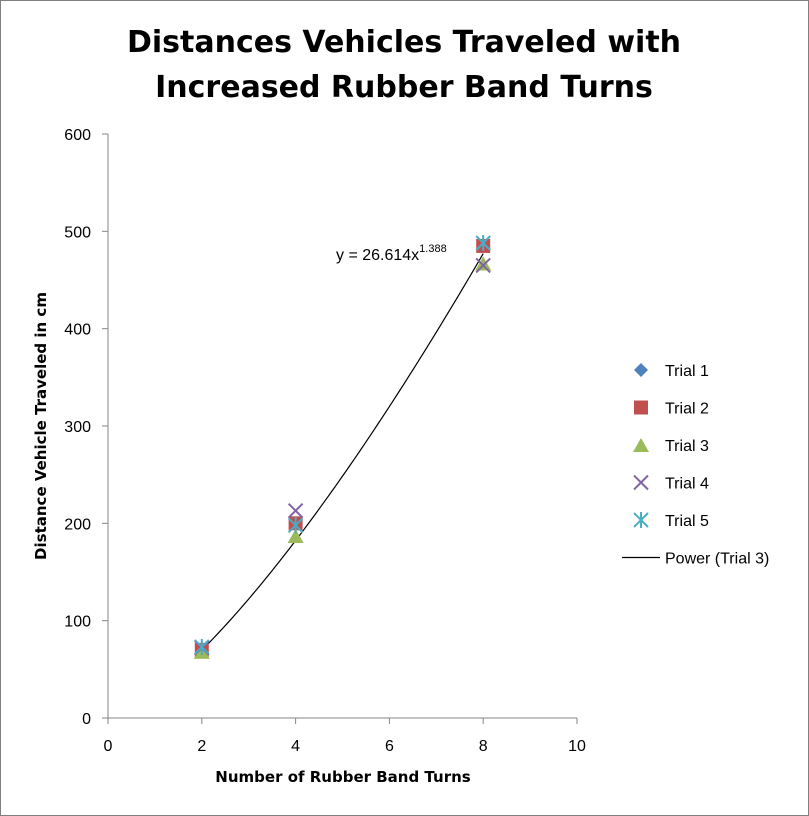 The height and width of the screenshot is (816, 809). What do you see at coordinates (687, 446) in the screenshot?
I see `legend-label: Trial 3` at bounding box center [687, 446].